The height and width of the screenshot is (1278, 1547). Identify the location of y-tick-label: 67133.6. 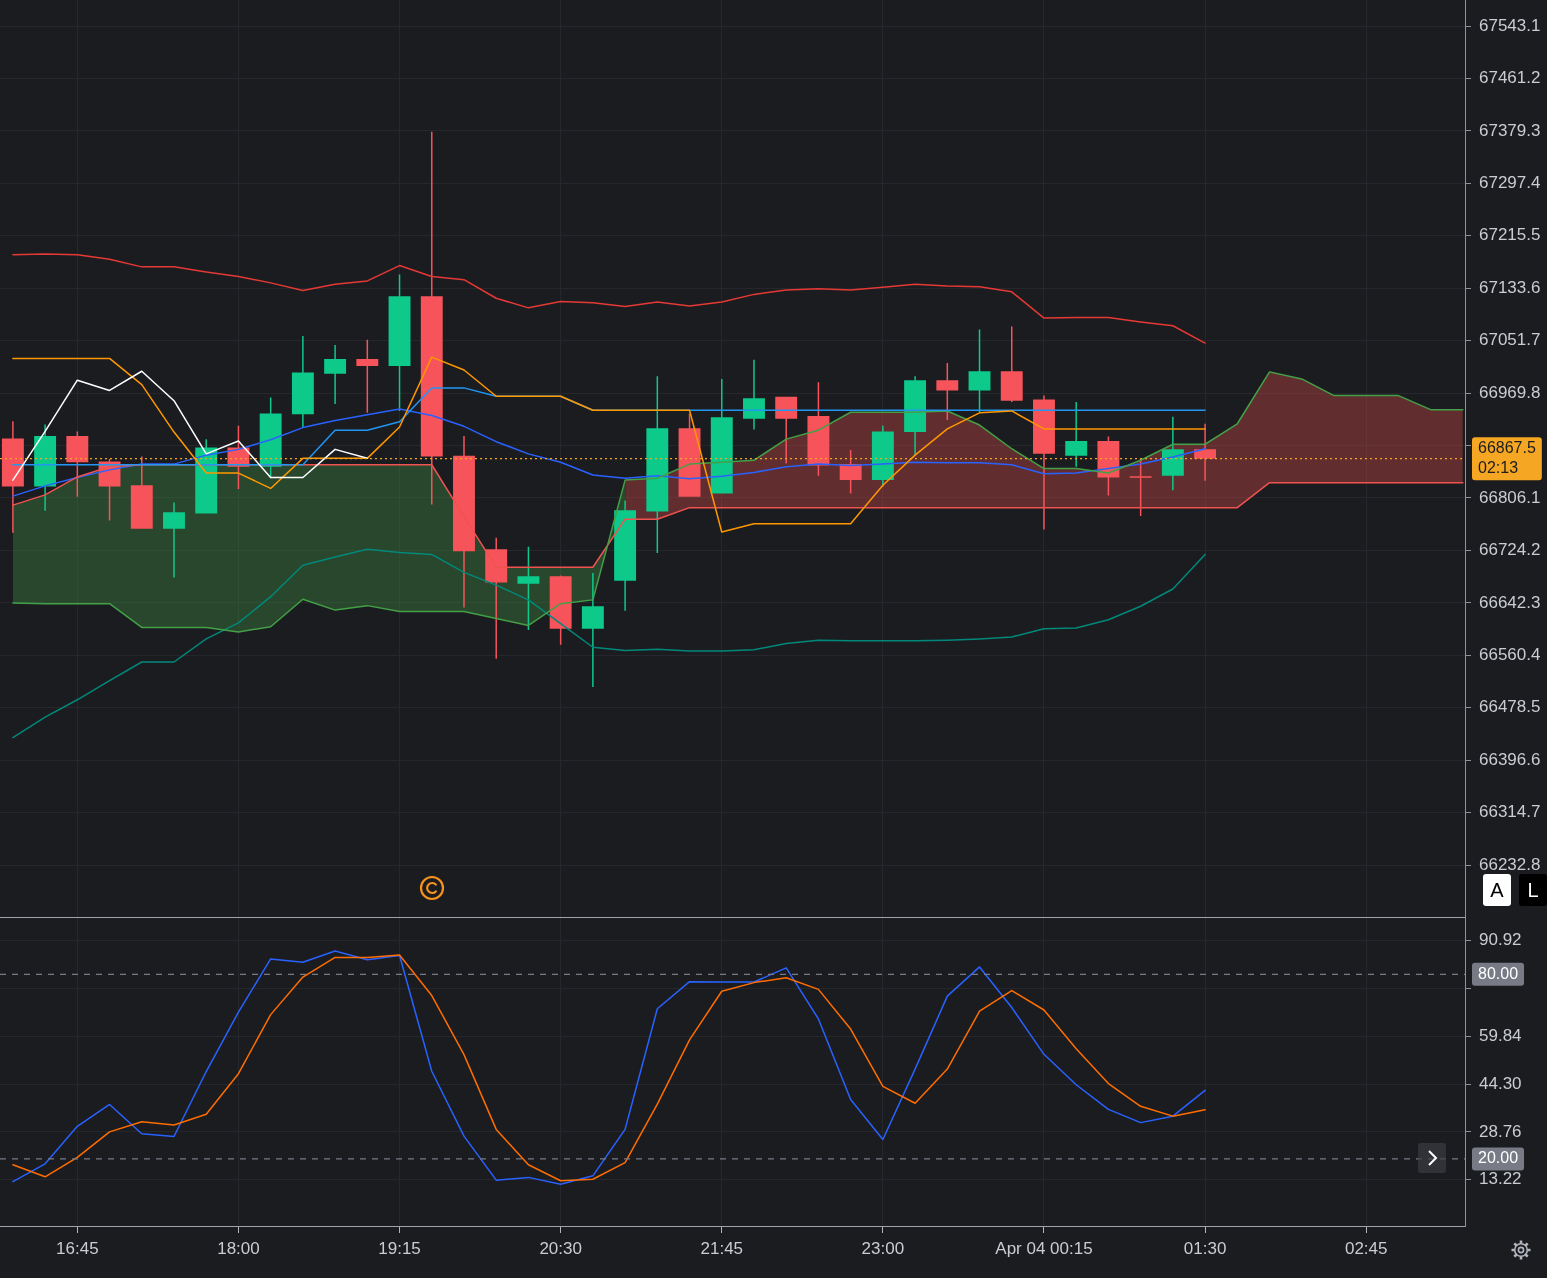
(1510, 287).